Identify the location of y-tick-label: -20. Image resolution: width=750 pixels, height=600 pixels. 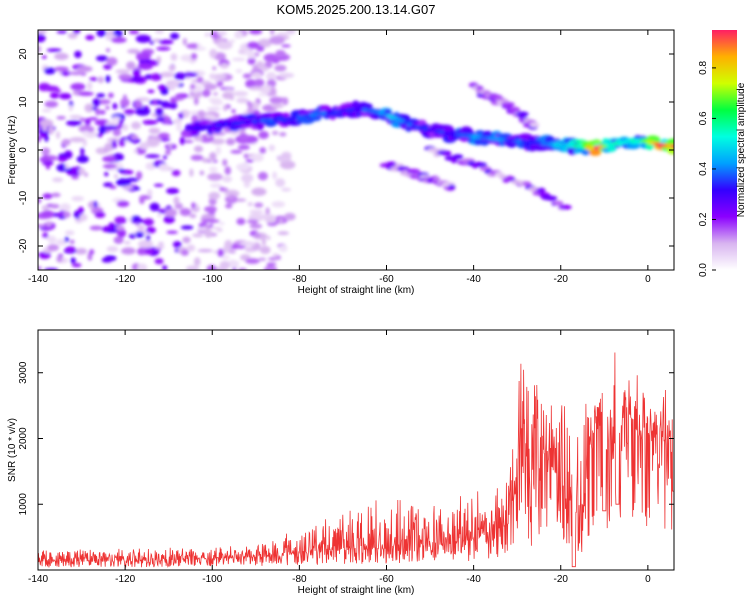
(23, 245).